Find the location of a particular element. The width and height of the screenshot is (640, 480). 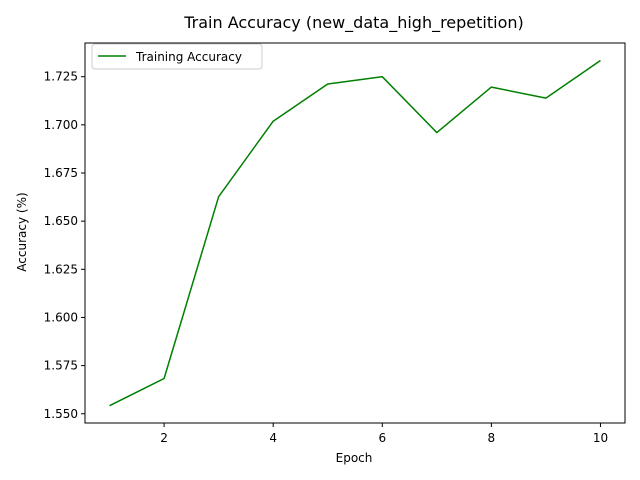

legend-box is located at coordinates (177, 56).